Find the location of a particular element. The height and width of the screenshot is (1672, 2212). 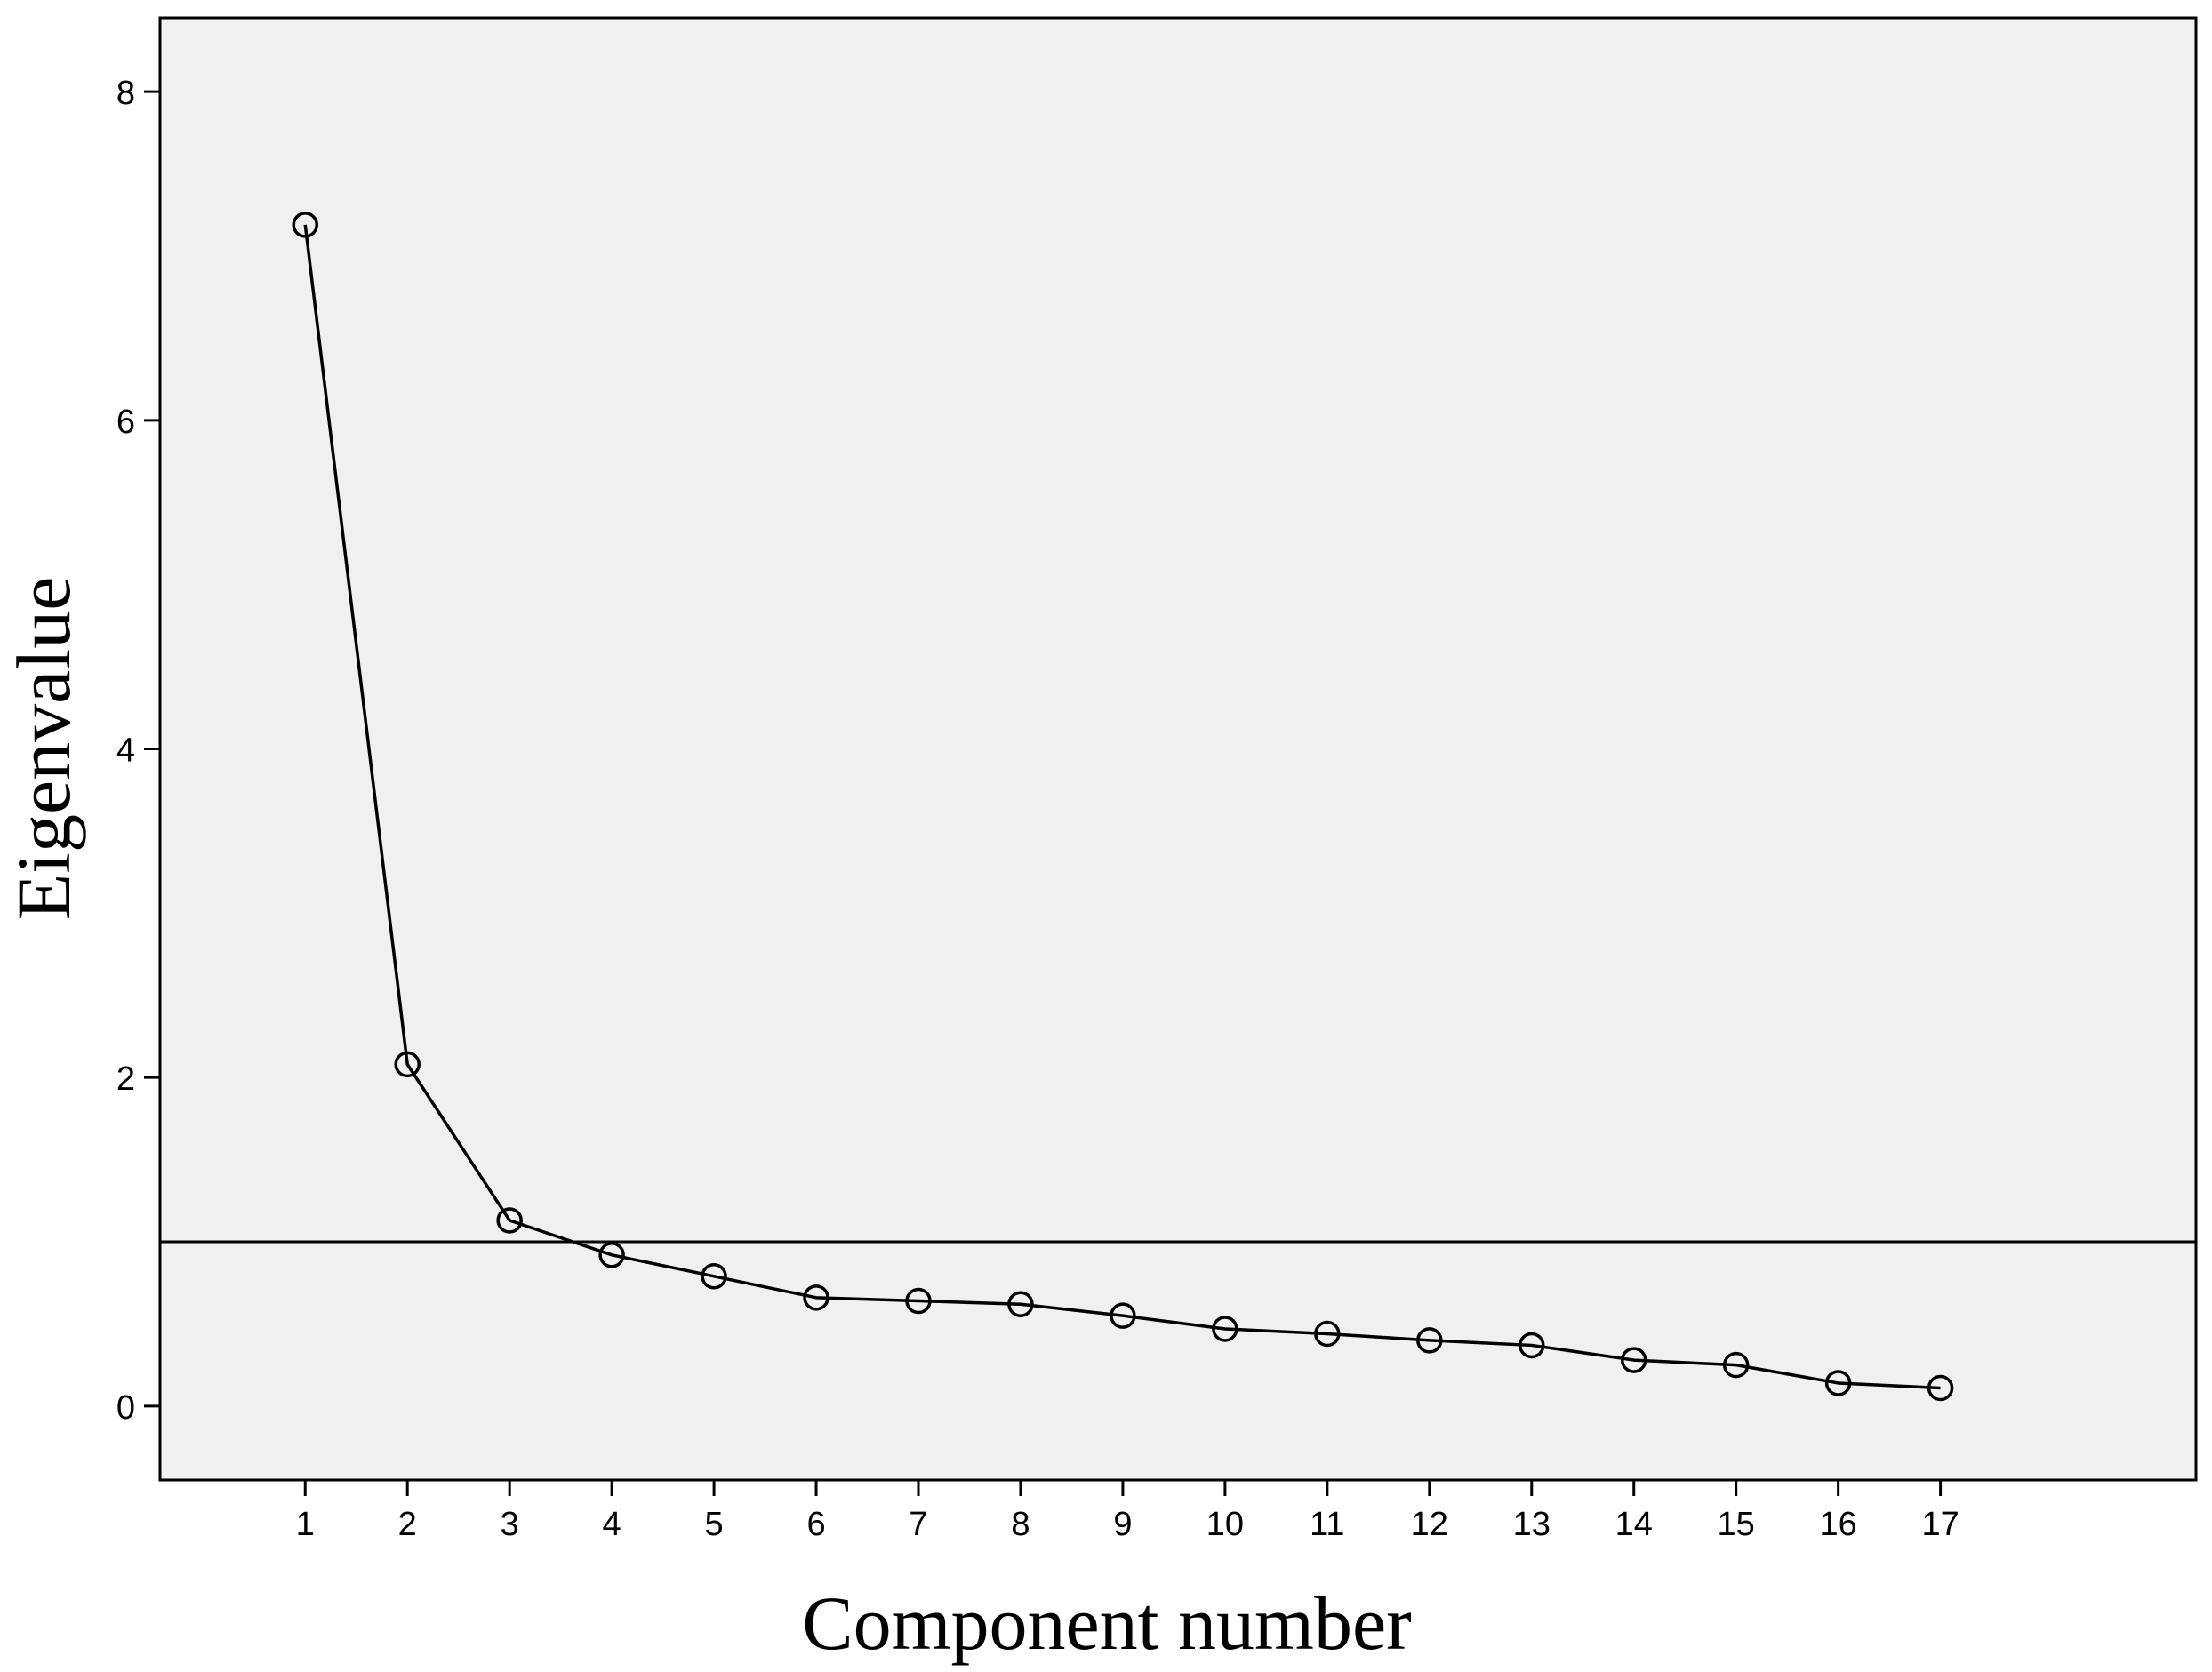

x-tick-label: 6 is located at coordinates (815, 1524).